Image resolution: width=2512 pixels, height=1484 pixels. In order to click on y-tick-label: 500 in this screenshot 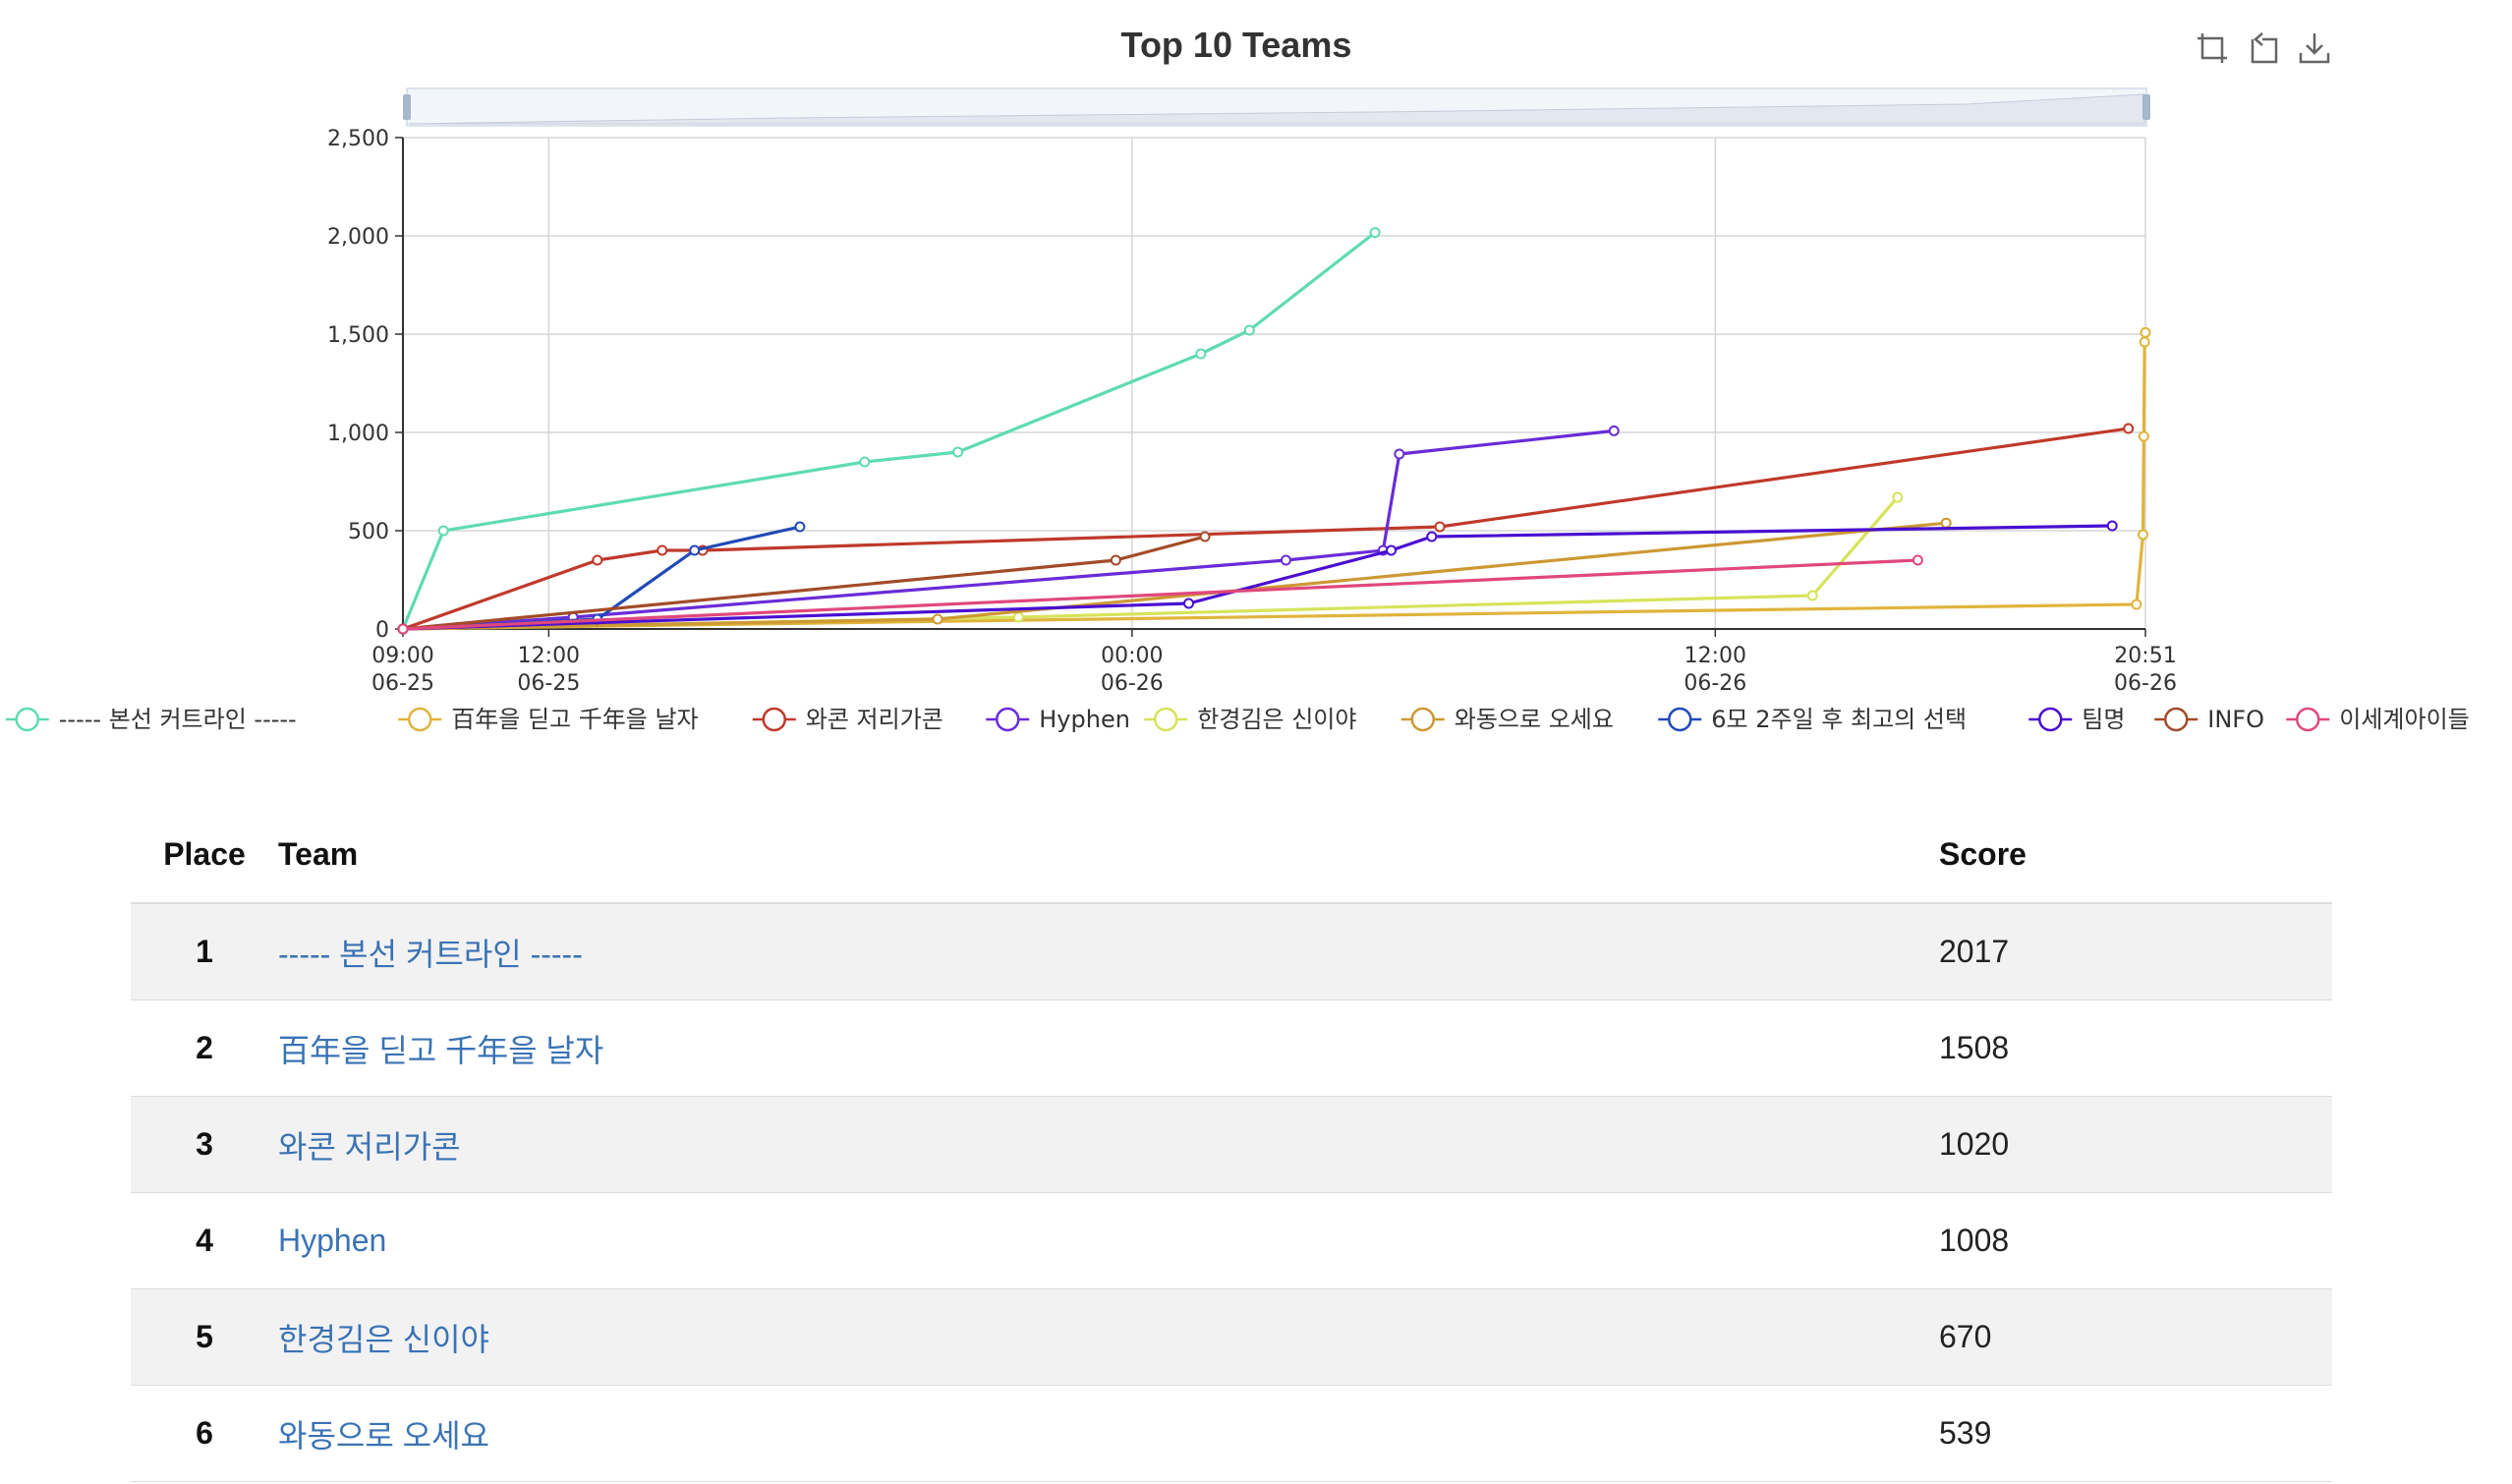, I will do `click(368, 532)`.